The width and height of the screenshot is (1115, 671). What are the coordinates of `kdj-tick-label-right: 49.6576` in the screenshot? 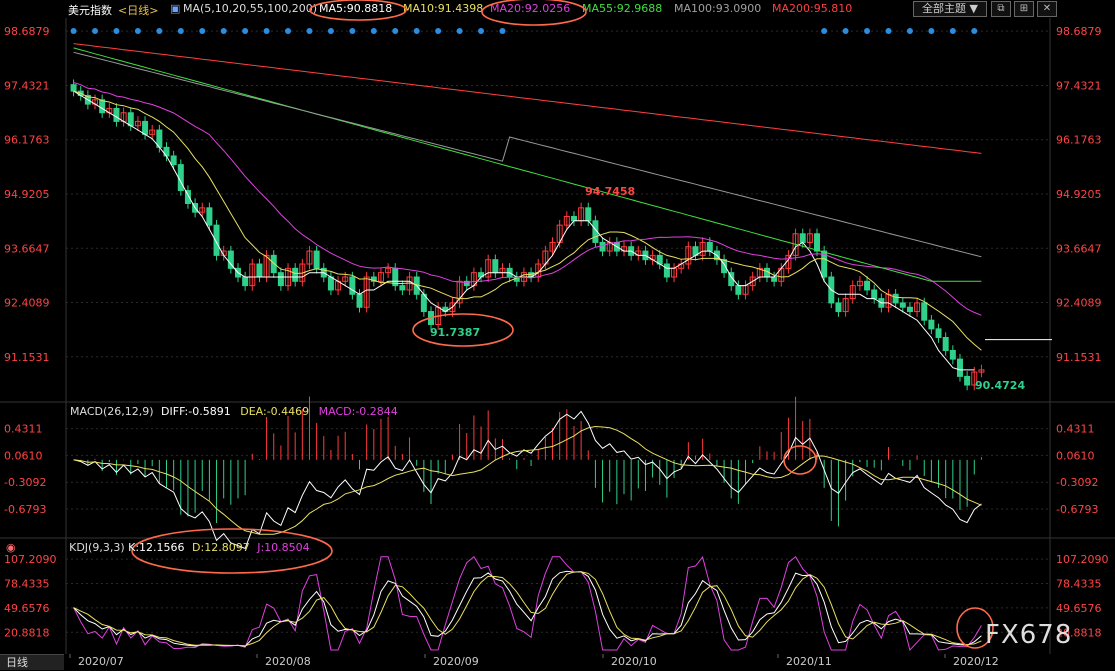 It's located at (1079, 608).